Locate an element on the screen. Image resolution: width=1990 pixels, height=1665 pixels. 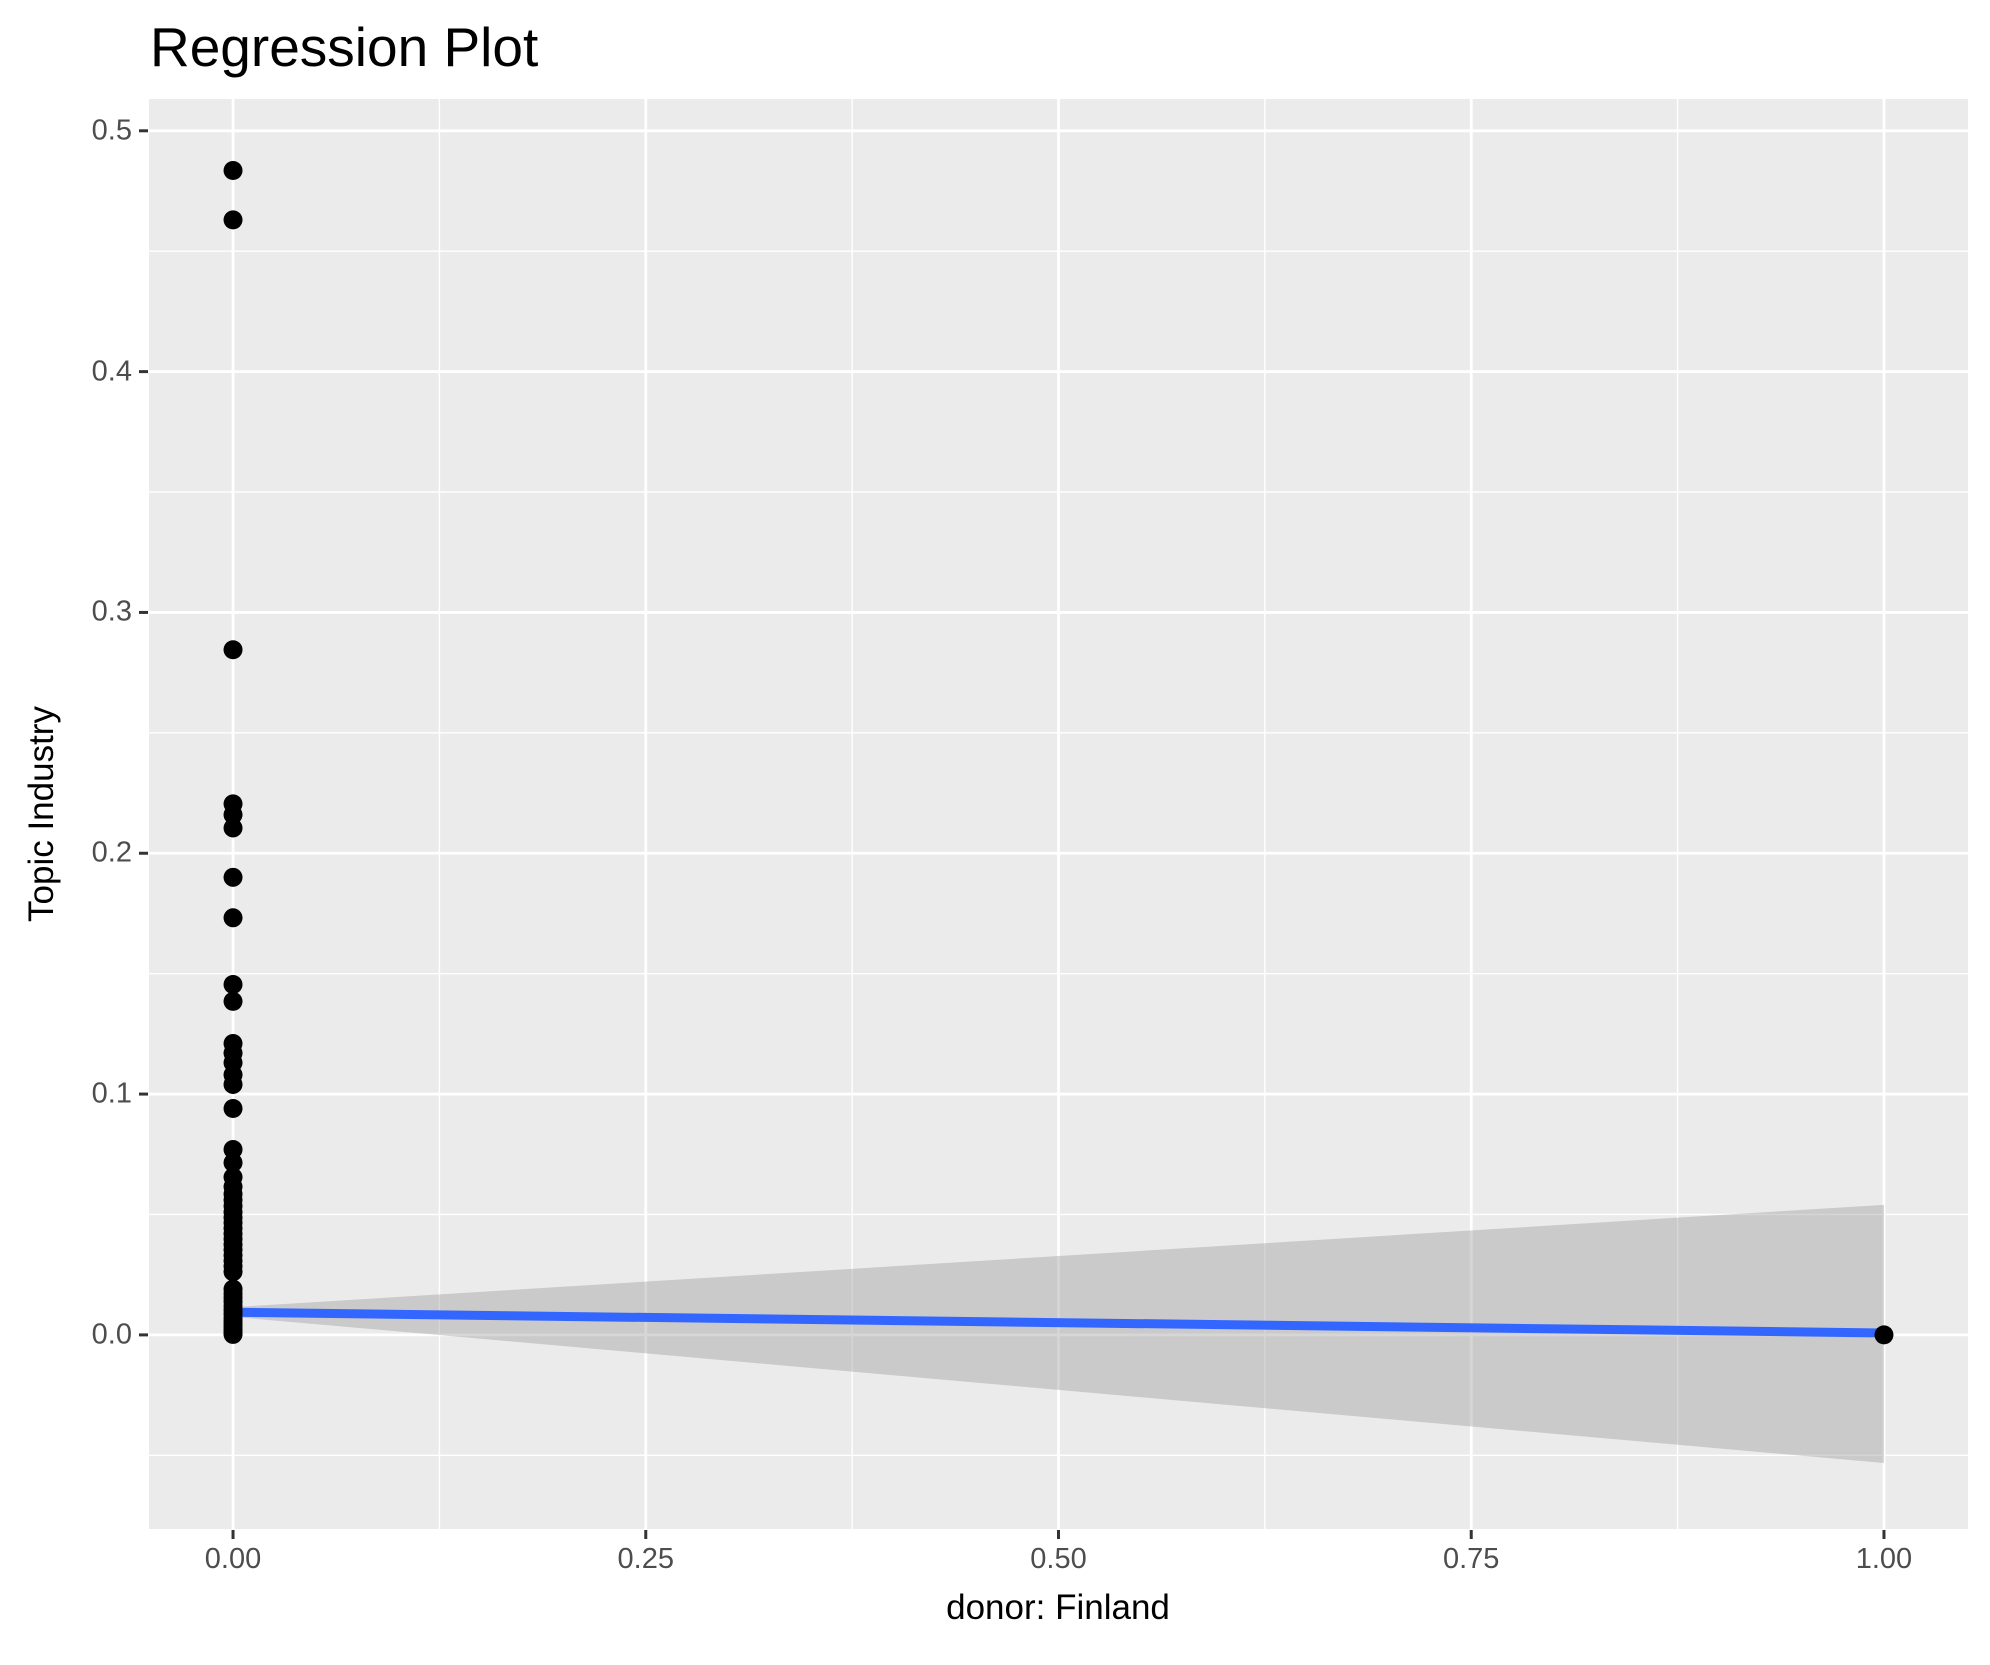
chart-title: Regression Plot is located at coordinates (344, 47).